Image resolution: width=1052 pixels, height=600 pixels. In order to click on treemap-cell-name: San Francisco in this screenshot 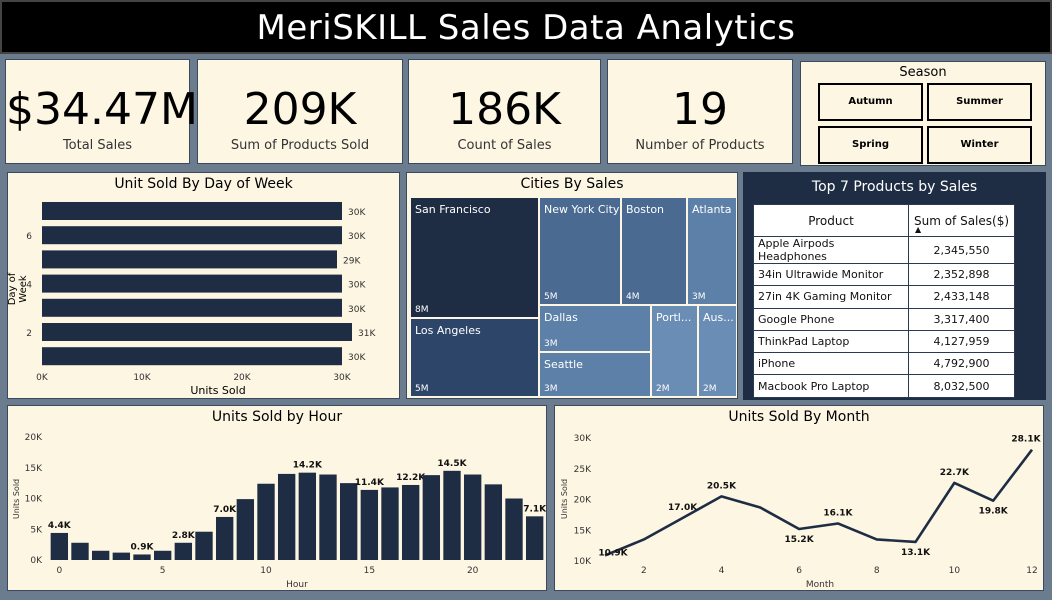, I will do `click(453, 209)`.